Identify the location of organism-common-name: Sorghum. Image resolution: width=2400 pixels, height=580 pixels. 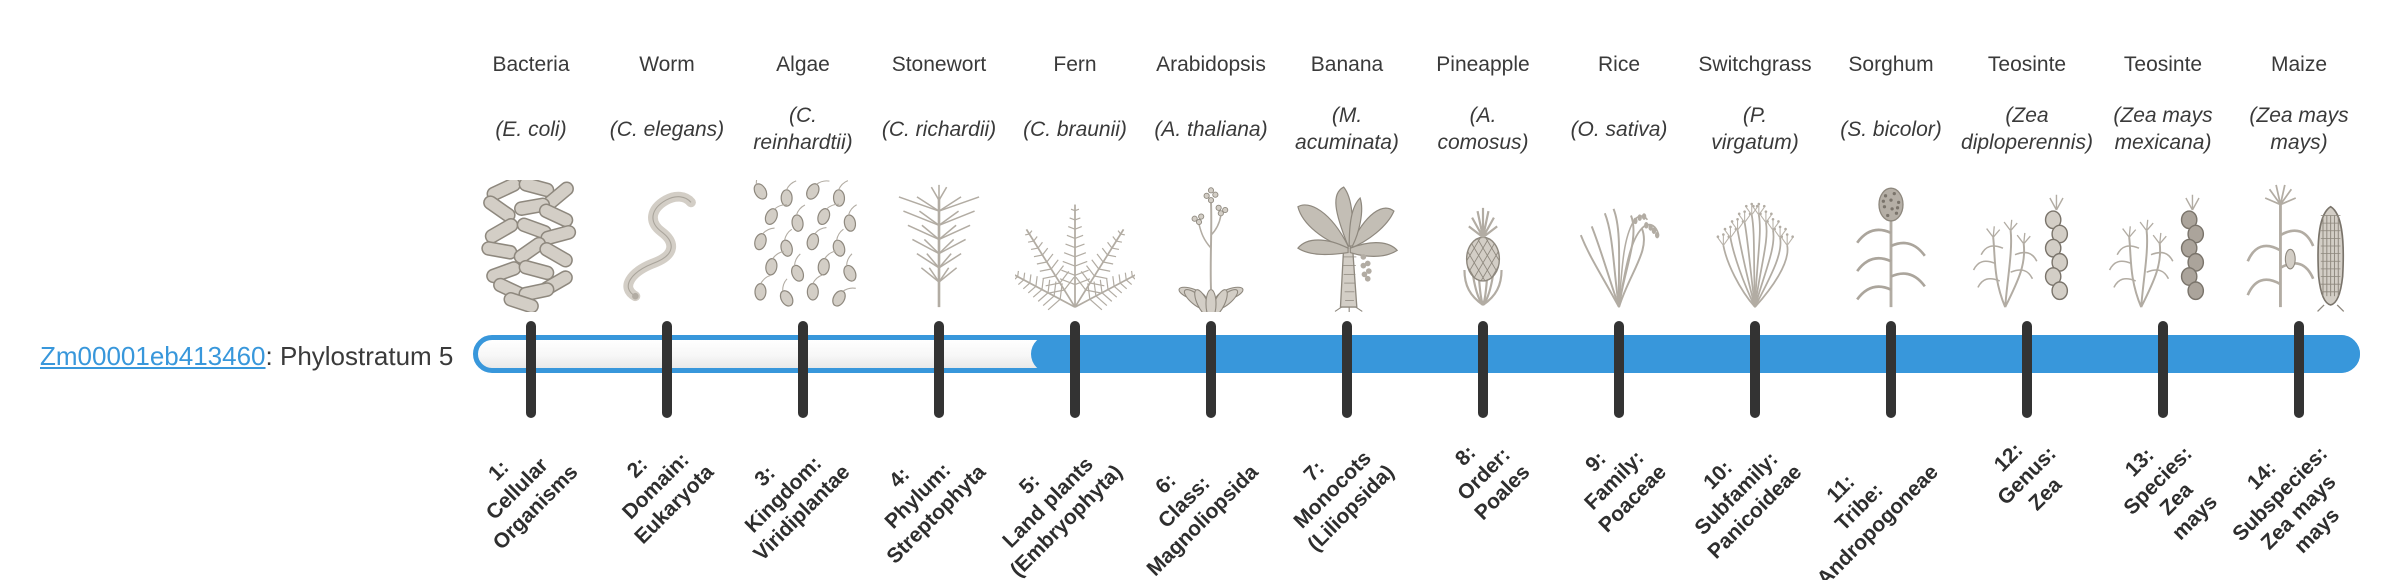
(1891, 64).